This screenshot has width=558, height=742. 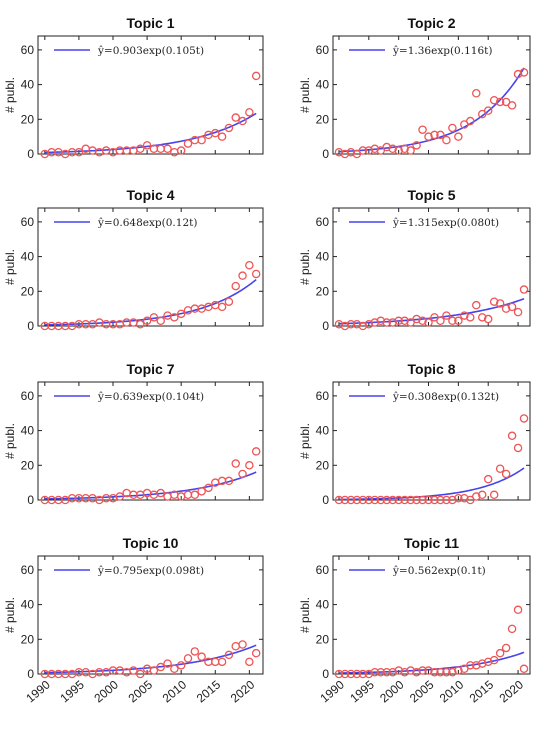 I want to click on panel-title: Topic 7, so click(x=151, y=369).